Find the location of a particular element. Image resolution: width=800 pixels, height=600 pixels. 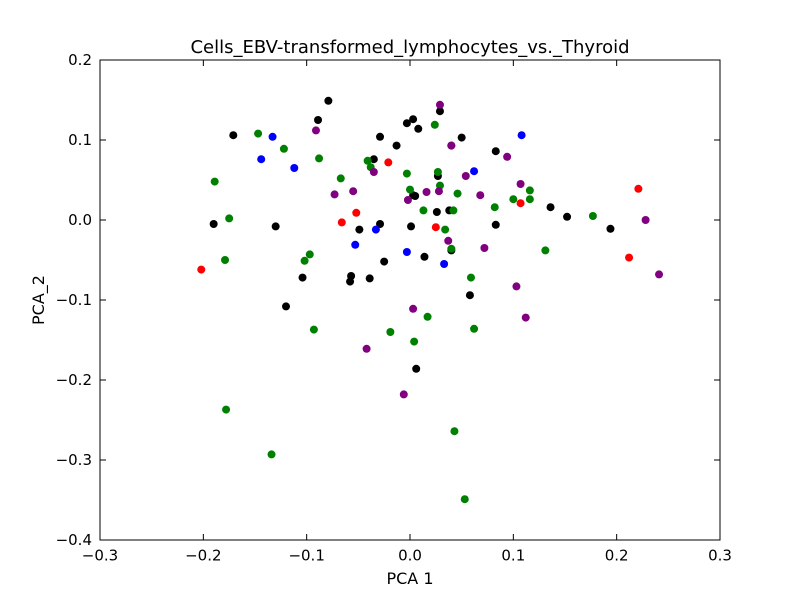

y-axis-label: PCA_2 is located at coordinates (39, 300).